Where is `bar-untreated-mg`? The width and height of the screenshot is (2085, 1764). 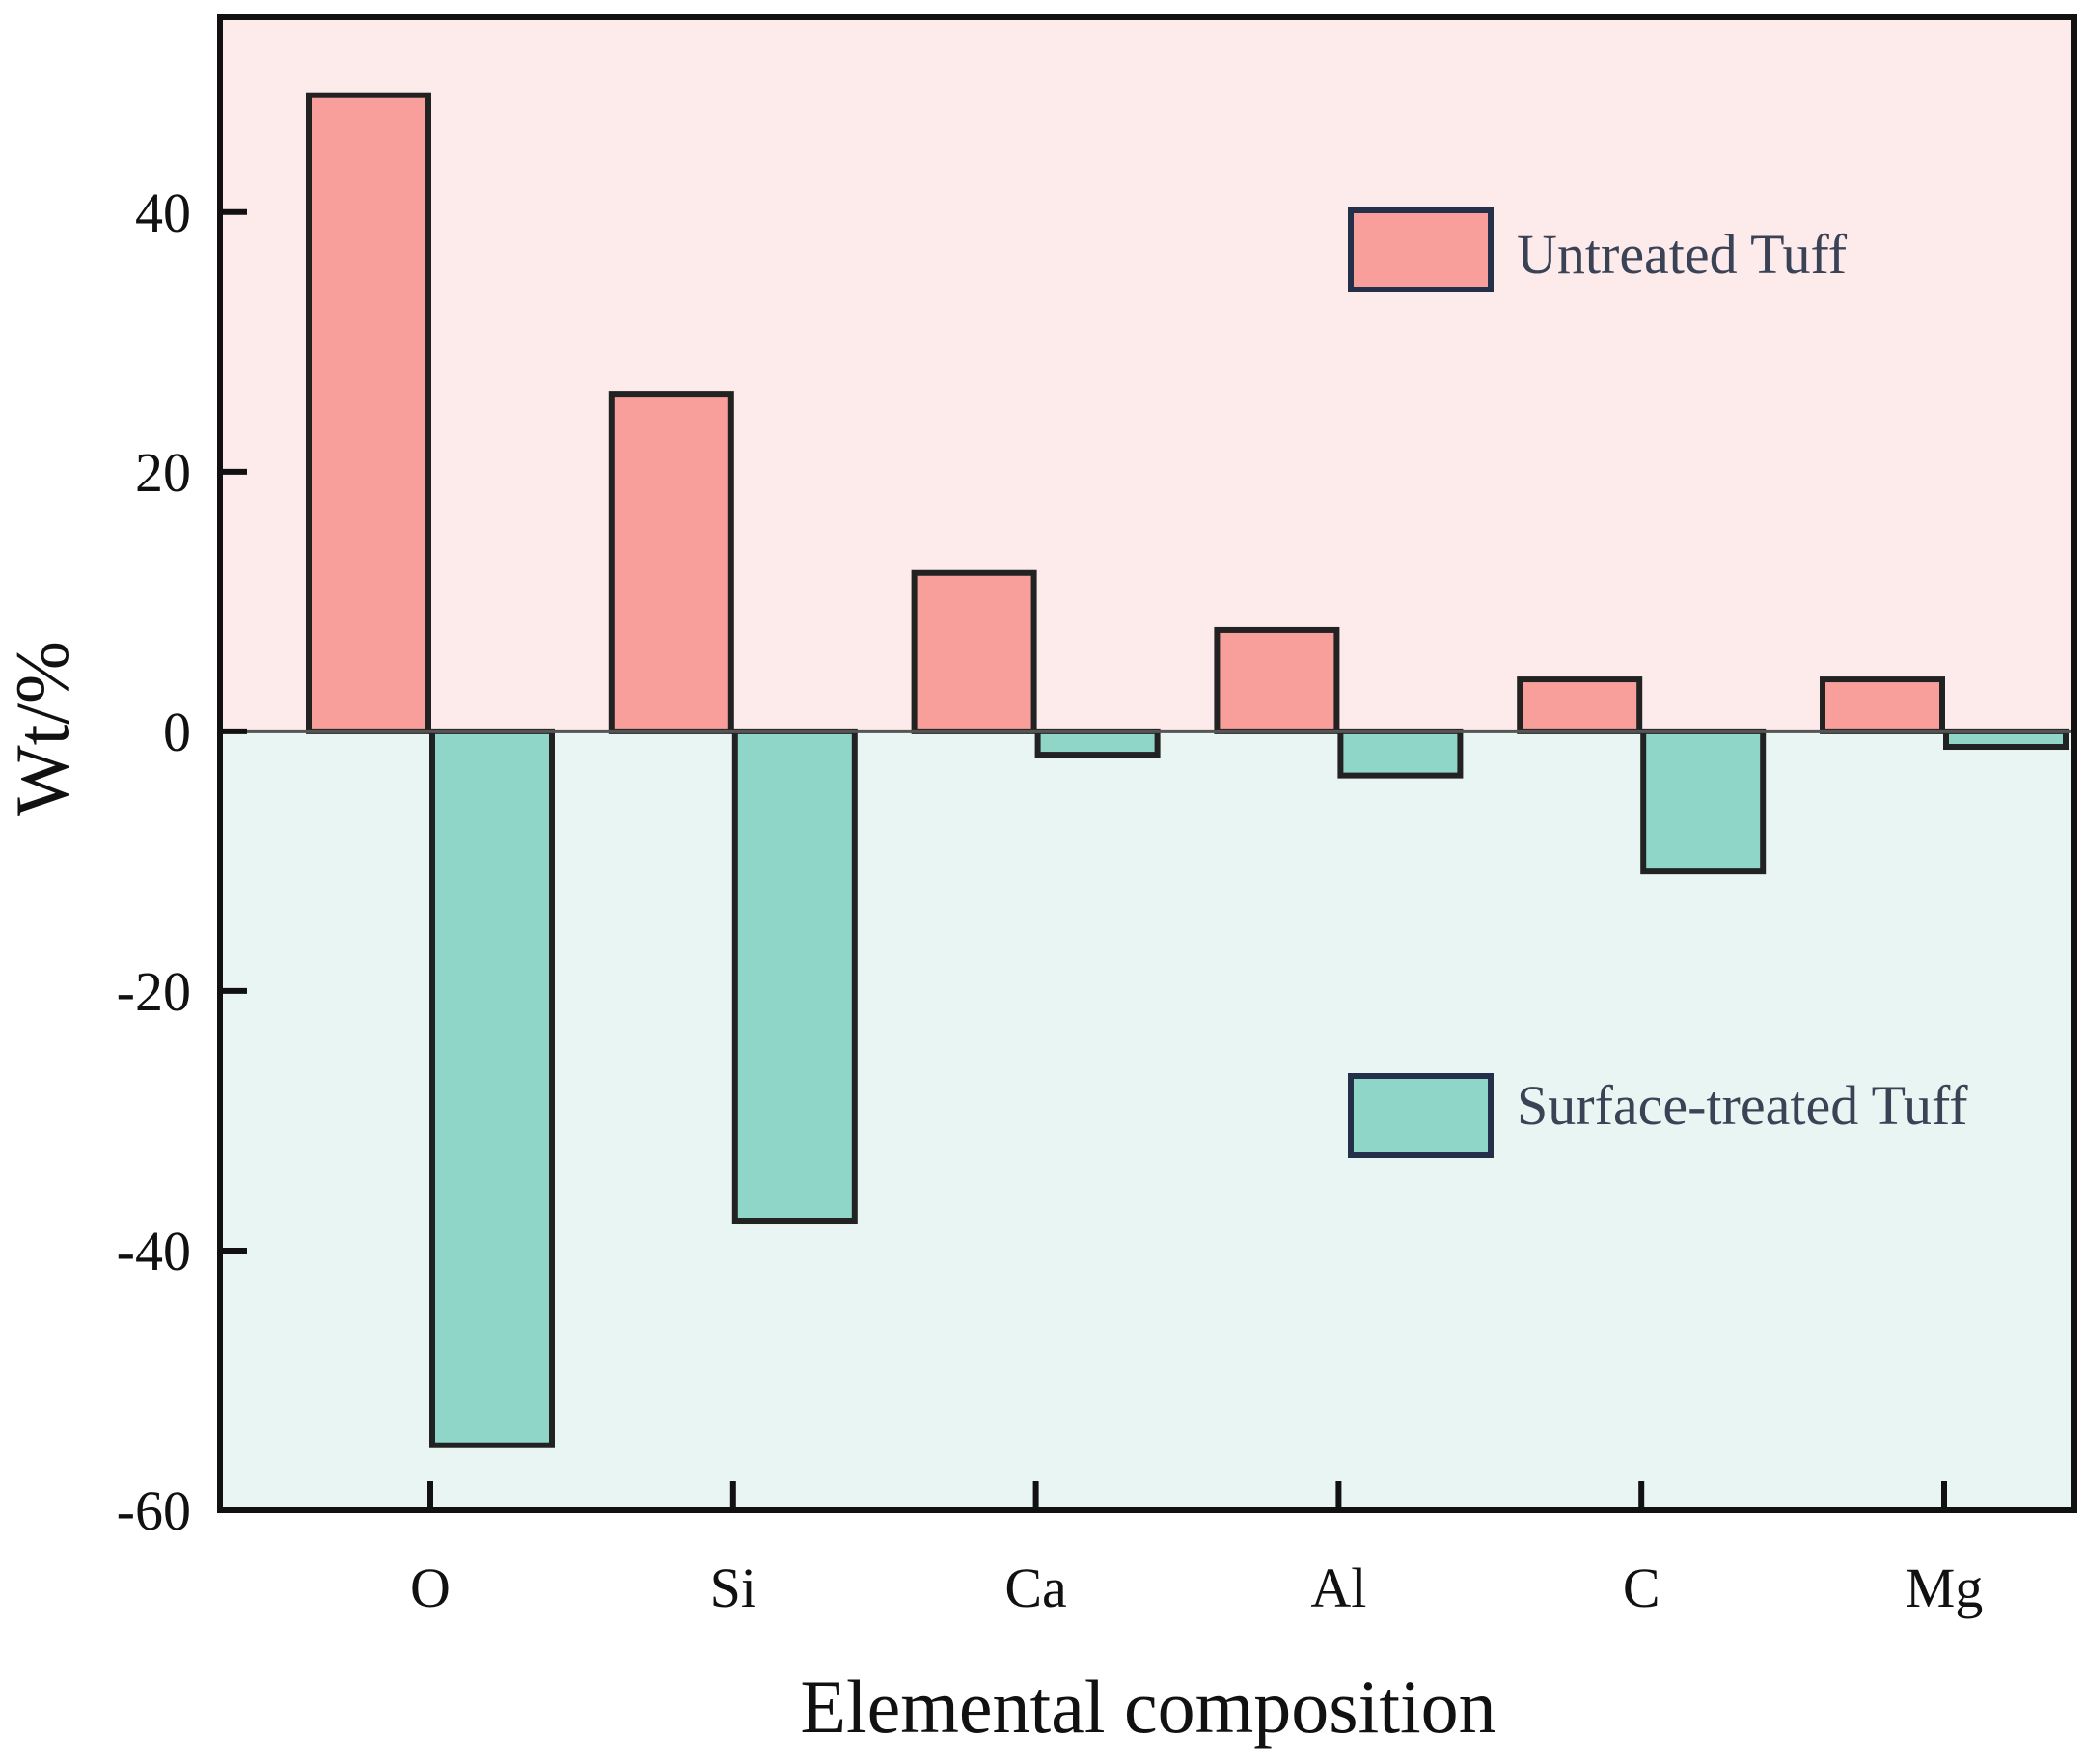 bar-untreated-mg is located at coordinates (1883, 705).